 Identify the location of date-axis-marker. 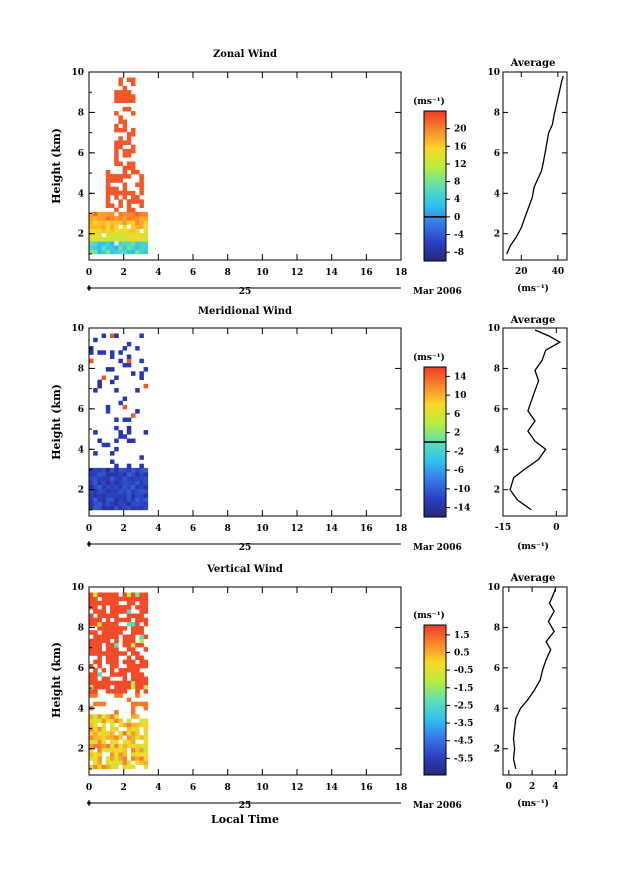
(89, 803).